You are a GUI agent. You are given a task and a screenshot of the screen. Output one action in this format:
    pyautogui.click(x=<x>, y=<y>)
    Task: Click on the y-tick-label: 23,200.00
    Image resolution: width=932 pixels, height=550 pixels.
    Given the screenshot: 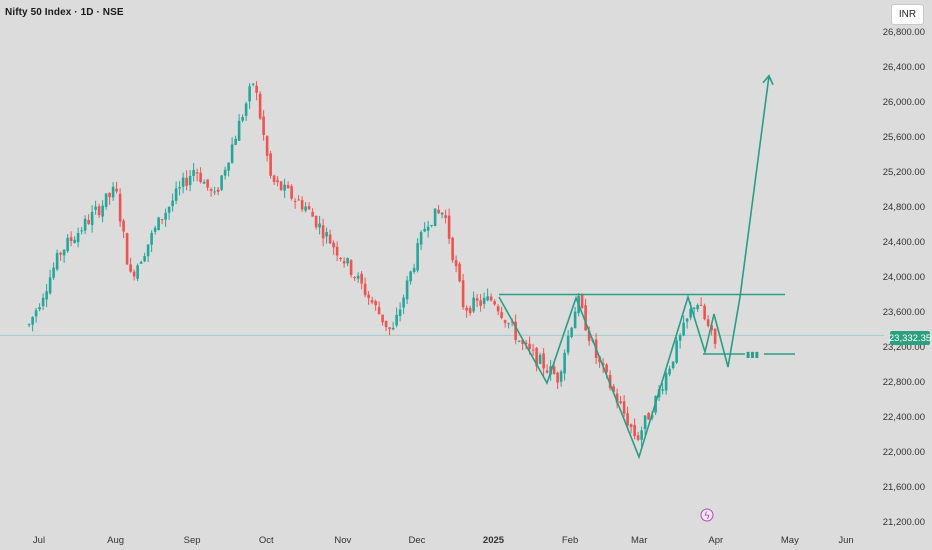 What is the action you would take?
    pyautogui.click(x=904, y=347)
    